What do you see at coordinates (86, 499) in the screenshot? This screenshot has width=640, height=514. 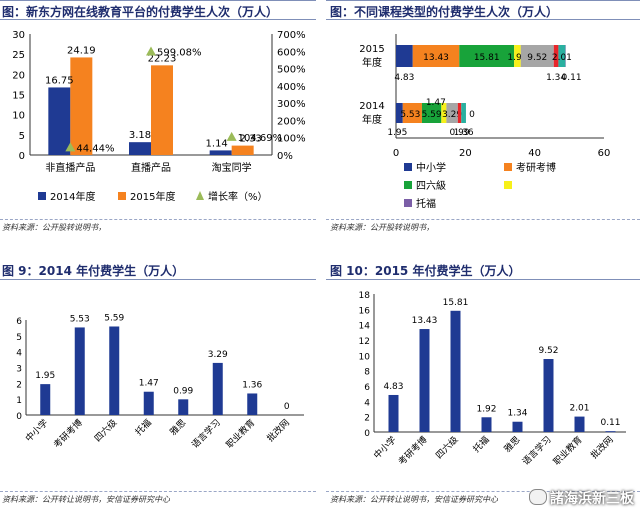 I see `source-note-bottom-left: 资料来源：公开转让说明书，安信证券研究中心` at bounding box center [86, 499].